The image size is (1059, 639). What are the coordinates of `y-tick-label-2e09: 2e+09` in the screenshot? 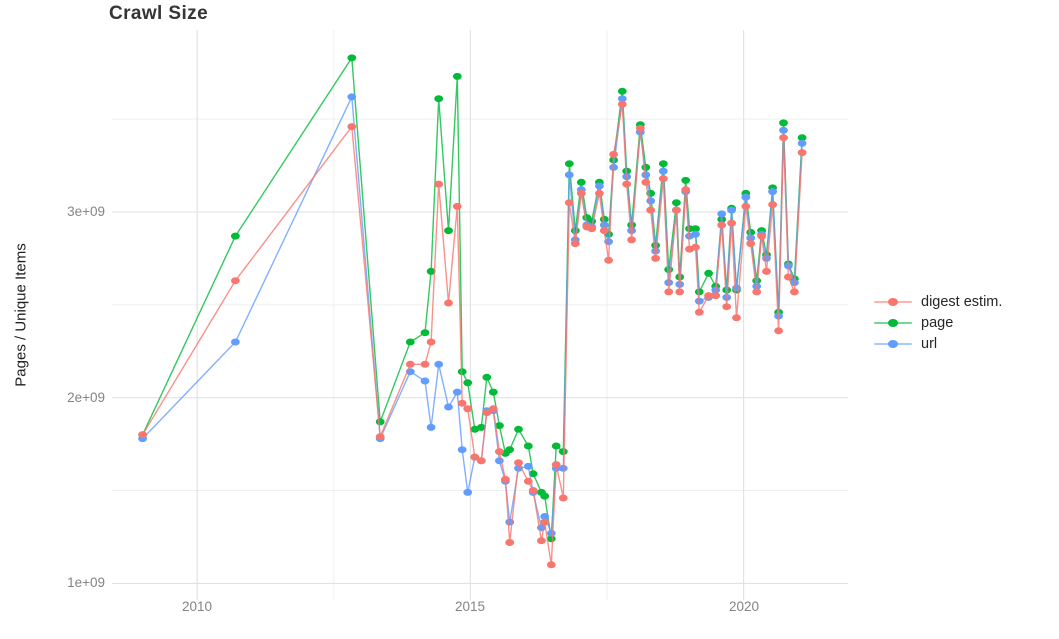 It's located at (86, 397).